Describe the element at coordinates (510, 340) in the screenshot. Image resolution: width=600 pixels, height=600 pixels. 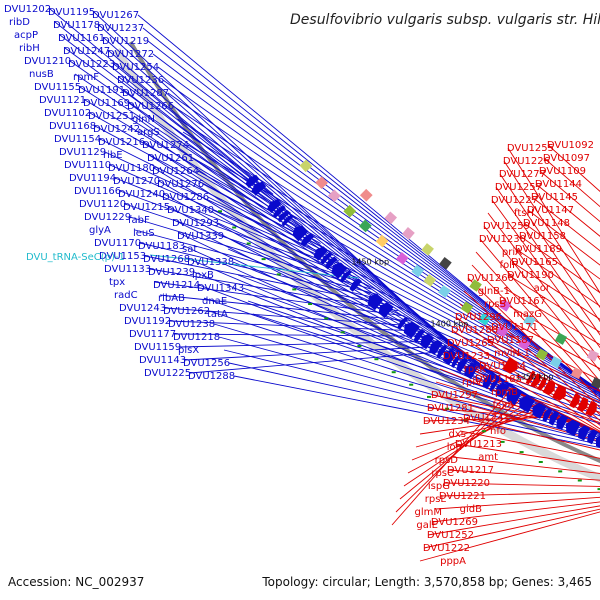
I see `gene-label: DVU1187` at that location.